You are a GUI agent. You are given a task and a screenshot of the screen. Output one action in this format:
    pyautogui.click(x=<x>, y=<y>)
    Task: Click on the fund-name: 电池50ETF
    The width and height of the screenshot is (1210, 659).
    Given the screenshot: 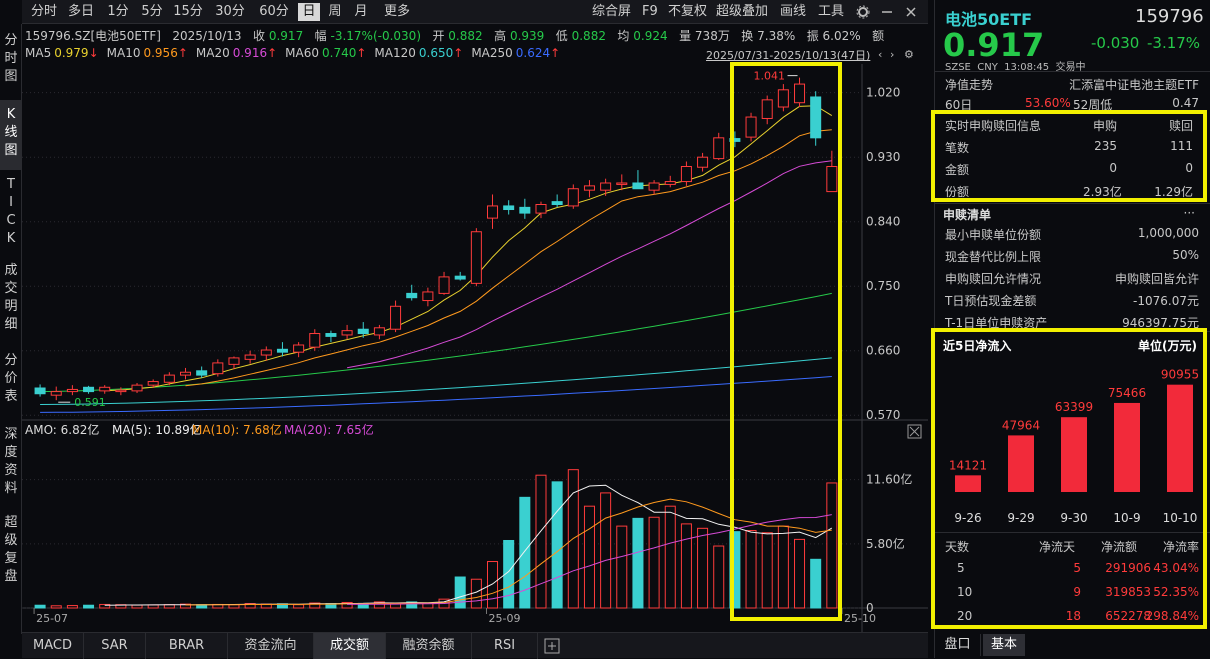 What is the action you would take?
    pyautogui.click(x=989, y=19)
    